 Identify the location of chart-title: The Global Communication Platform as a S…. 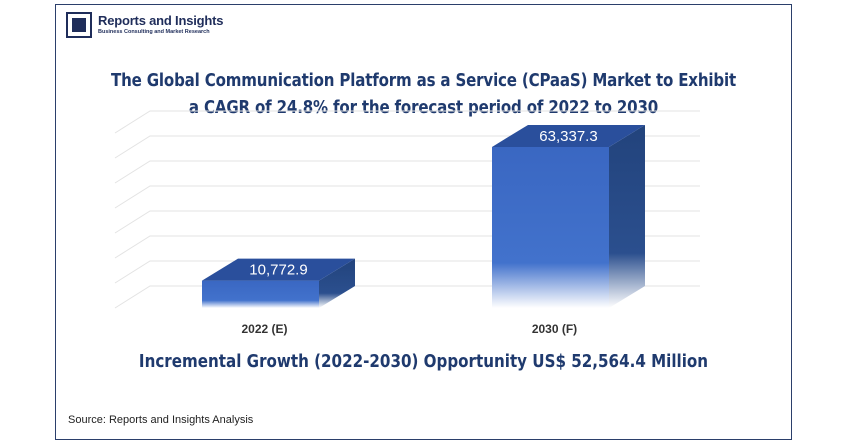
(423, 94).